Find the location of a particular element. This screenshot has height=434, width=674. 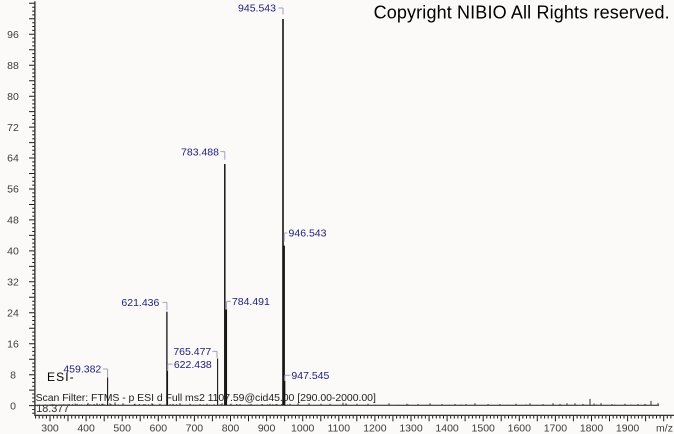

svg-text: 80 is located at coordinates (13, 97).